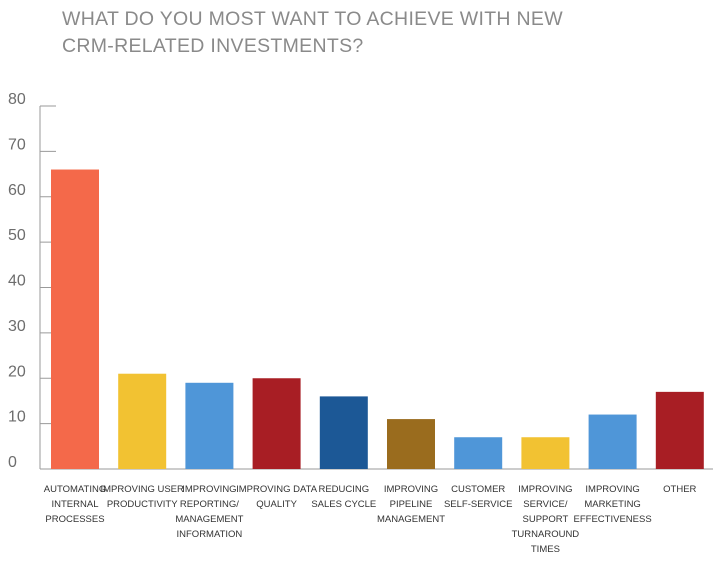 This screenshot has height=565, width=720. What do you see at coordinates (17, 326) in the screenshot?
I see `y-tick-label: 30` at bounding box center [17, 326].